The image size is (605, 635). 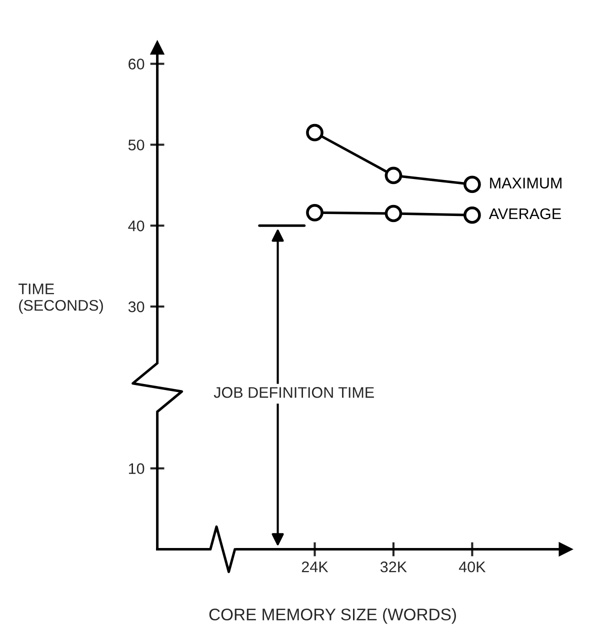 I want to click on x-tick-label: 32K, so click(x=393, y=566).